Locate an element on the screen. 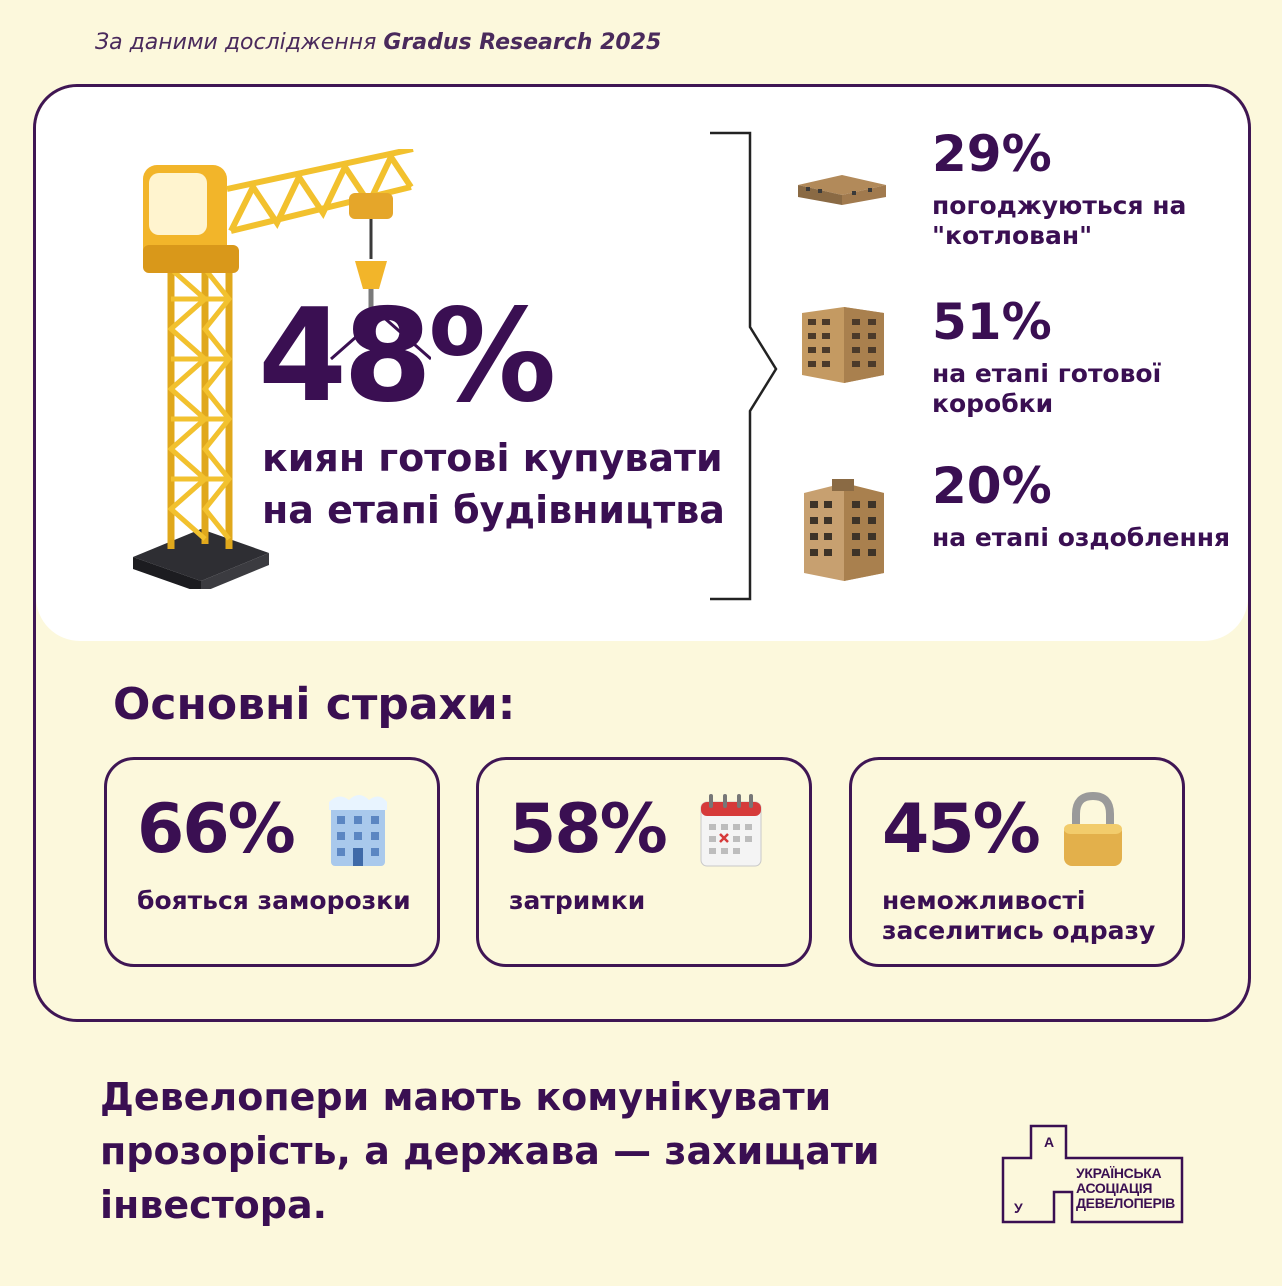 The image size is (1282, 1286). fear-card-freeze: 66% бояться заморозки is located at coordinates (272, 862).